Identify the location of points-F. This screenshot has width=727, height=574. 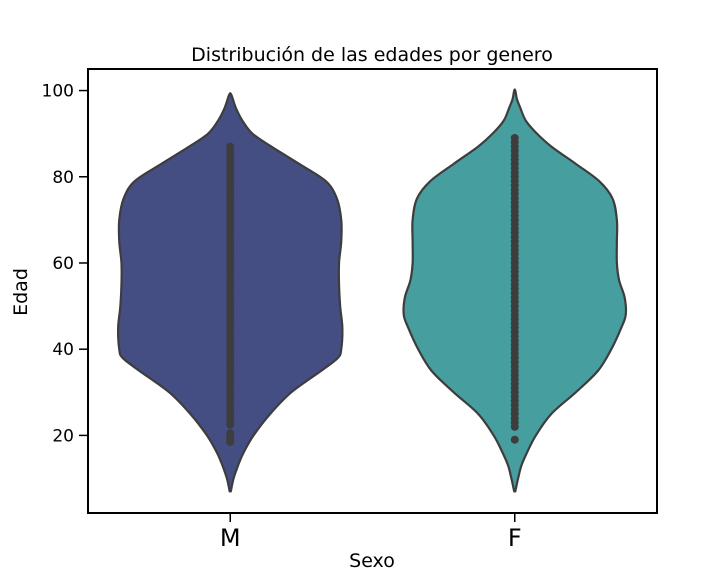
(514, 288).